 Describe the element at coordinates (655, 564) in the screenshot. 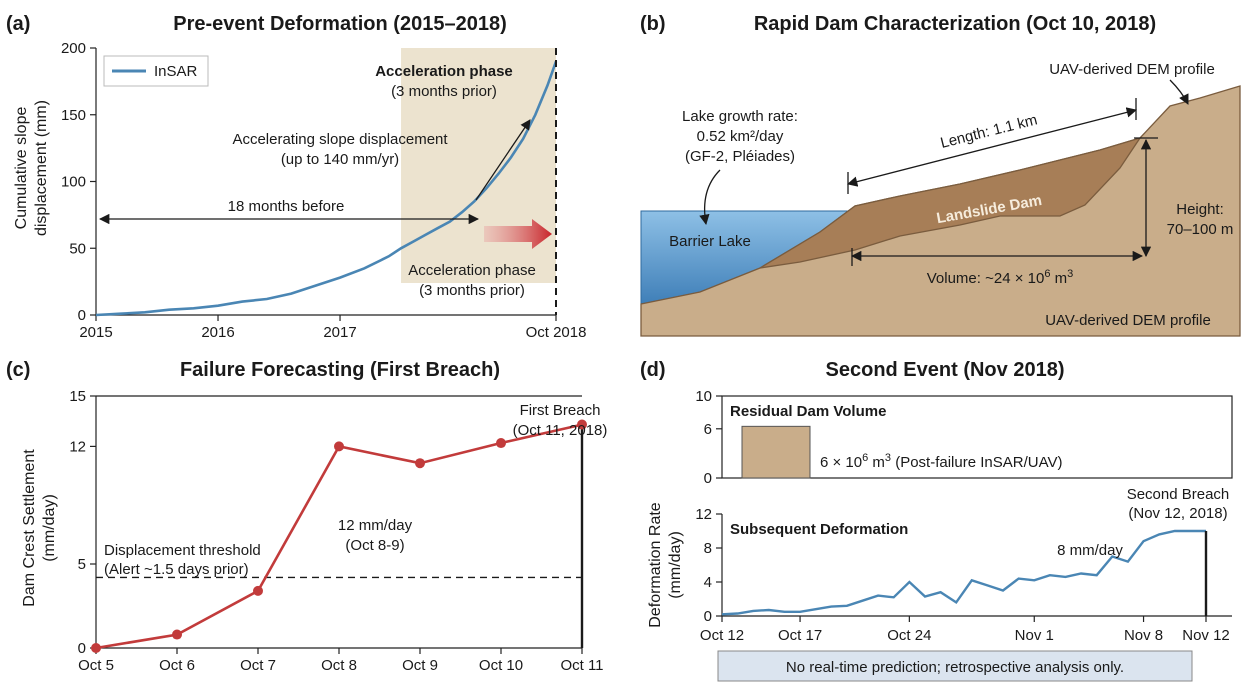

I see `panel-d-ylabel-1: Deformation Rate` at that location.